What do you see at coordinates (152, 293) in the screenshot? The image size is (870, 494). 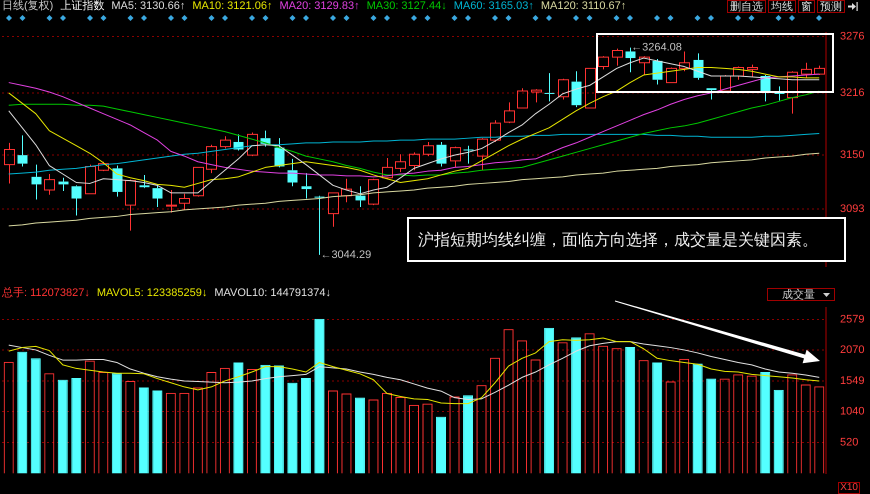 I see `text: MAVOL5: 123385259↓` at bounding box center [152, 293].